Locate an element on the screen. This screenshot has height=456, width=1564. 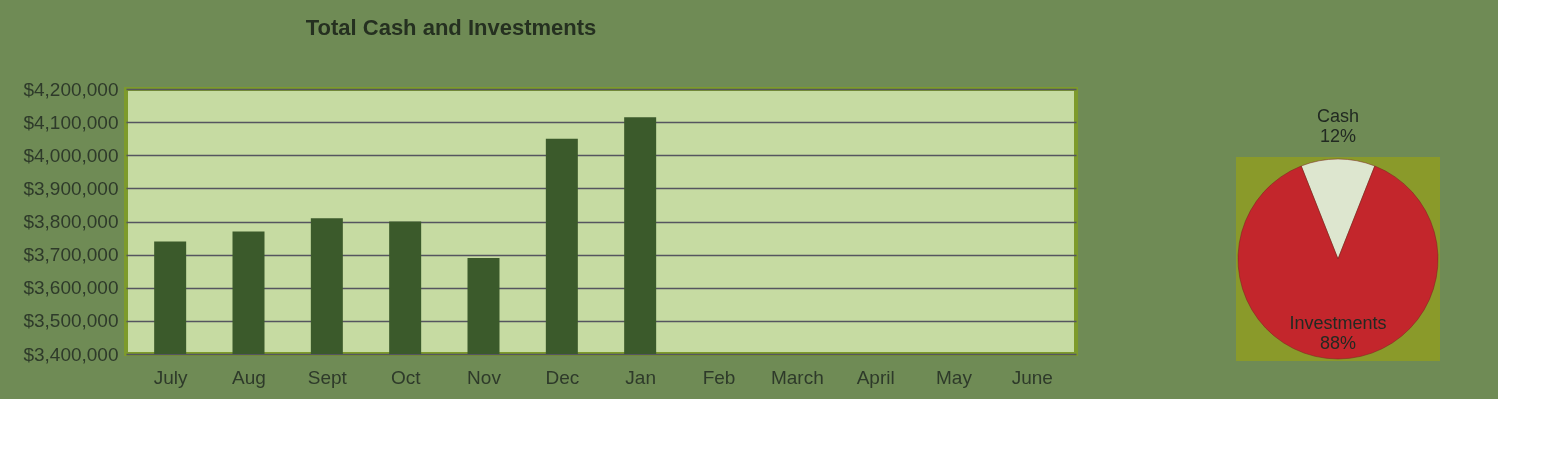
x-tick-label: March is located at coordinates (797, 377).